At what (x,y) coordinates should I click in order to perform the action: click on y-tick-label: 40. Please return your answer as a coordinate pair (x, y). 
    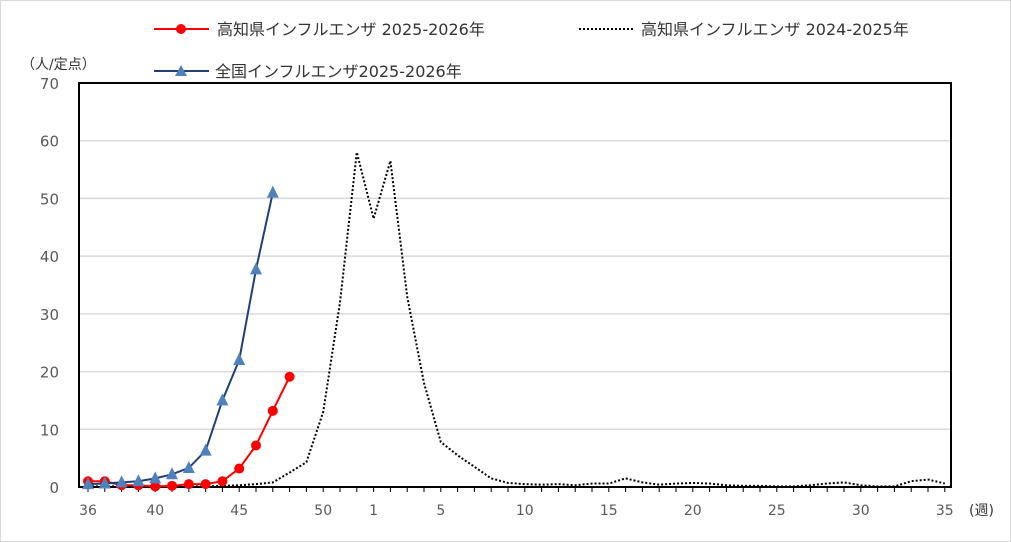
    Looking at the image, I should click on (49, 257).